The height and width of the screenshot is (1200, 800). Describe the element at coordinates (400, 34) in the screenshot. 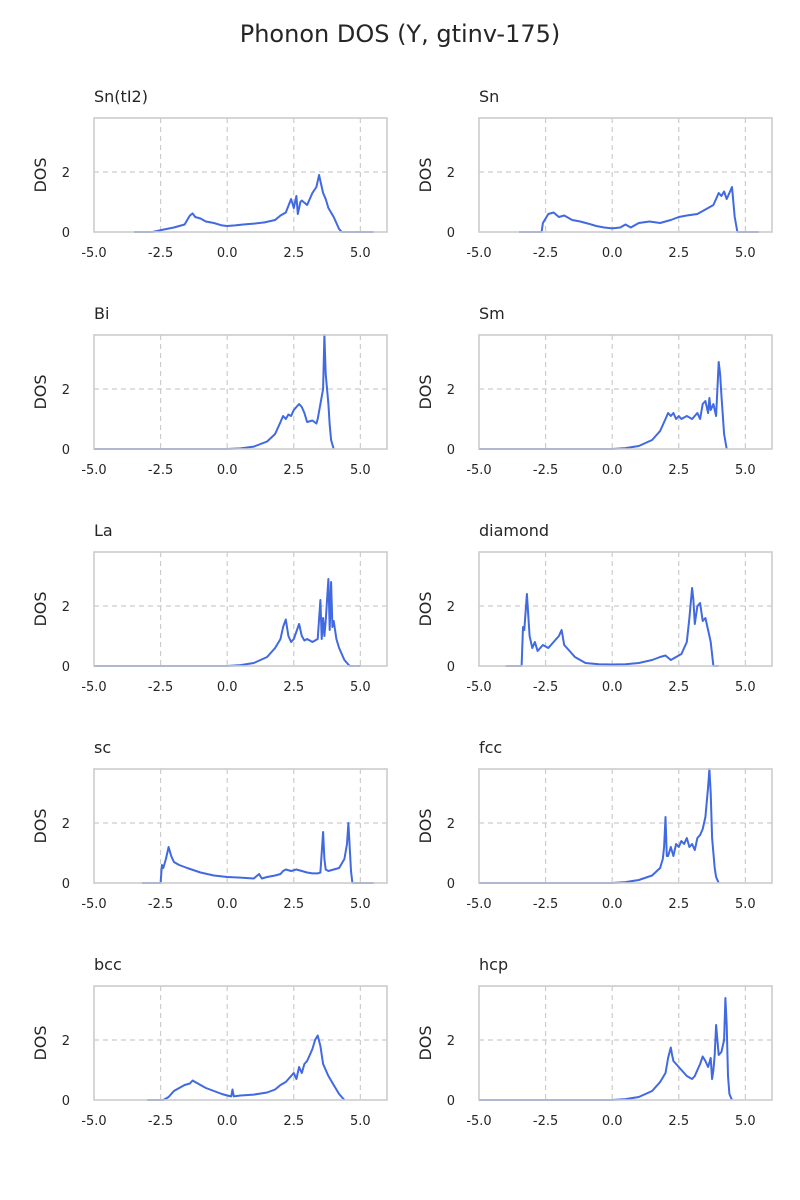

I see `figure-title: Phonon DOS (Y, gtinv-175)` at that location.